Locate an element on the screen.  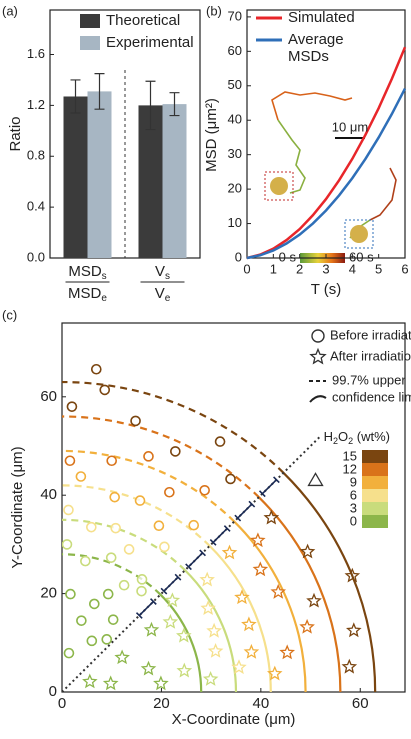
colorbar-label: 9 is located at coordinates (353, 481).